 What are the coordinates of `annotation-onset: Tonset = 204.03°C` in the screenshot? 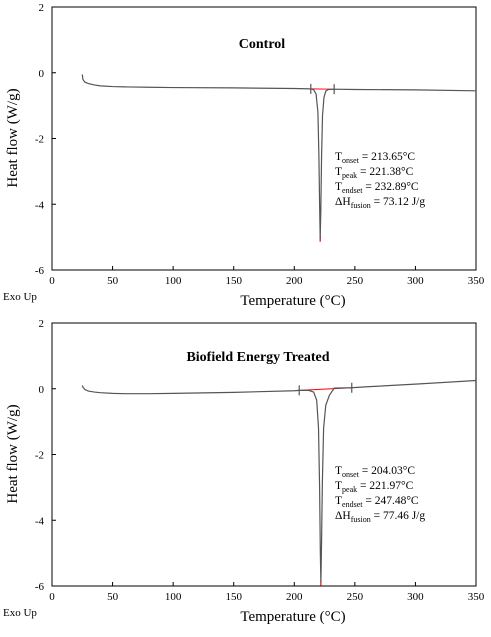 It's located at (375, 472).